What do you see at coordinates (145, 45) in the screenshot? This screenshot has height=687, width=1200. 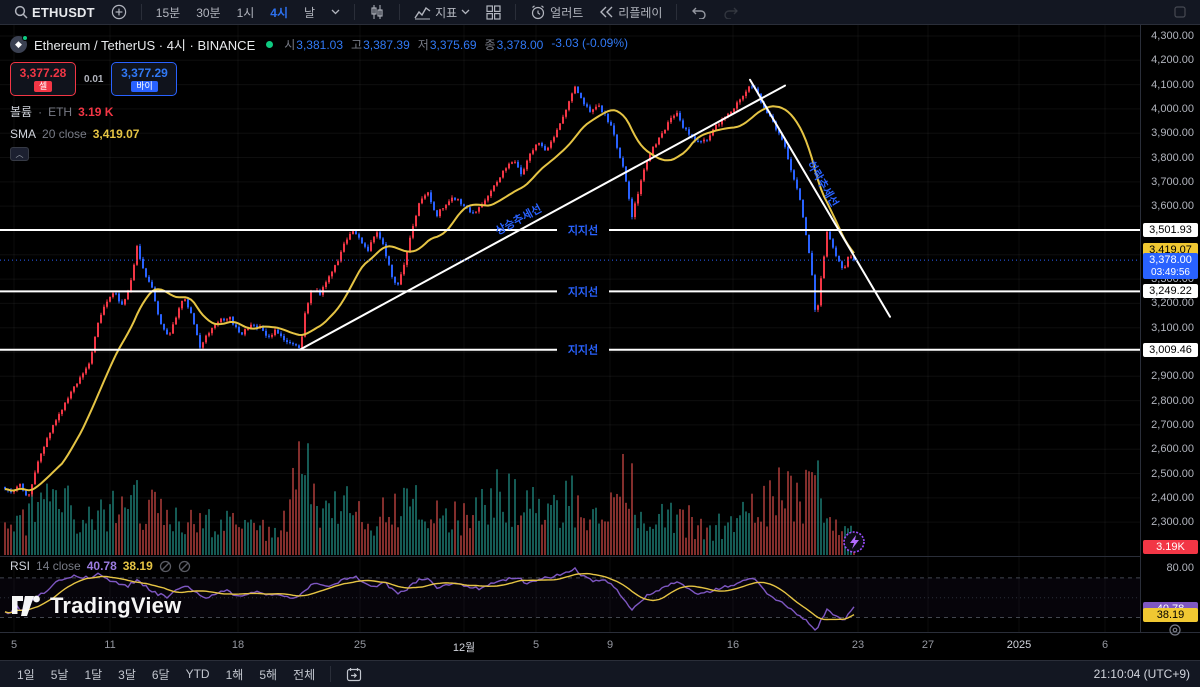 I see `chart-title: Ethereum / TetherUS · 4시 · BINANCE` at bounding box center [145, 45].